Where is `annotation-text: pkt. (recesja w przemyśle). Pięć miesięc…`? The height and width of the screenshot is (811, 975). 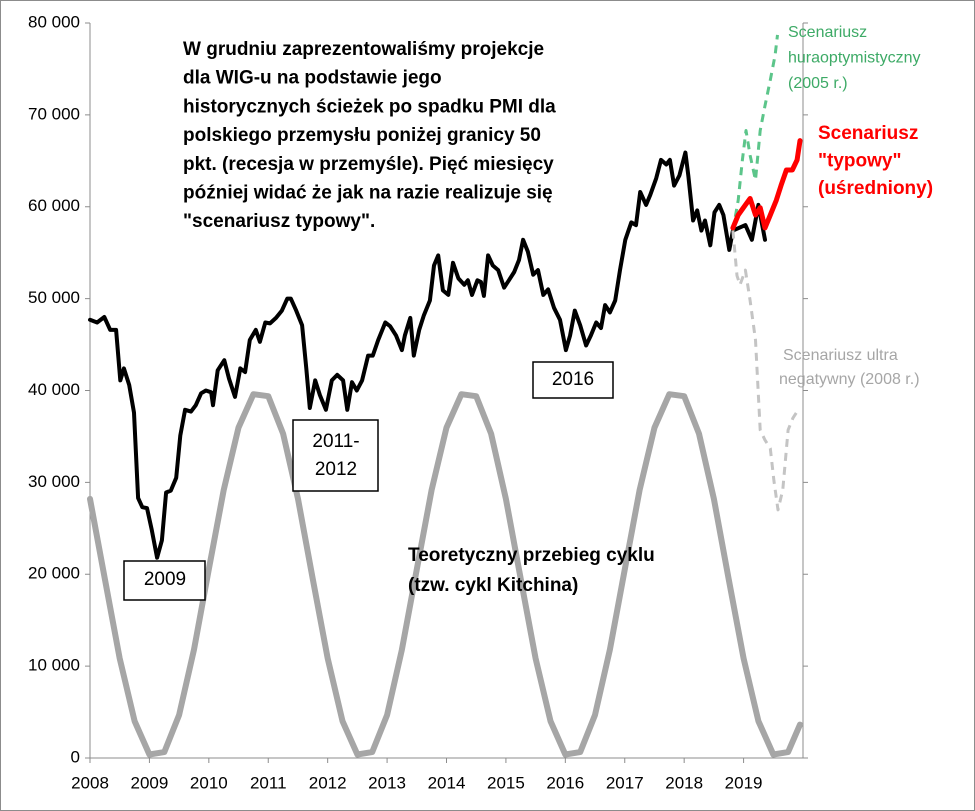
annotation-text: pkt. (recesja w przemyśle). Pięć miesięc… is located at coordinates (368, 164).